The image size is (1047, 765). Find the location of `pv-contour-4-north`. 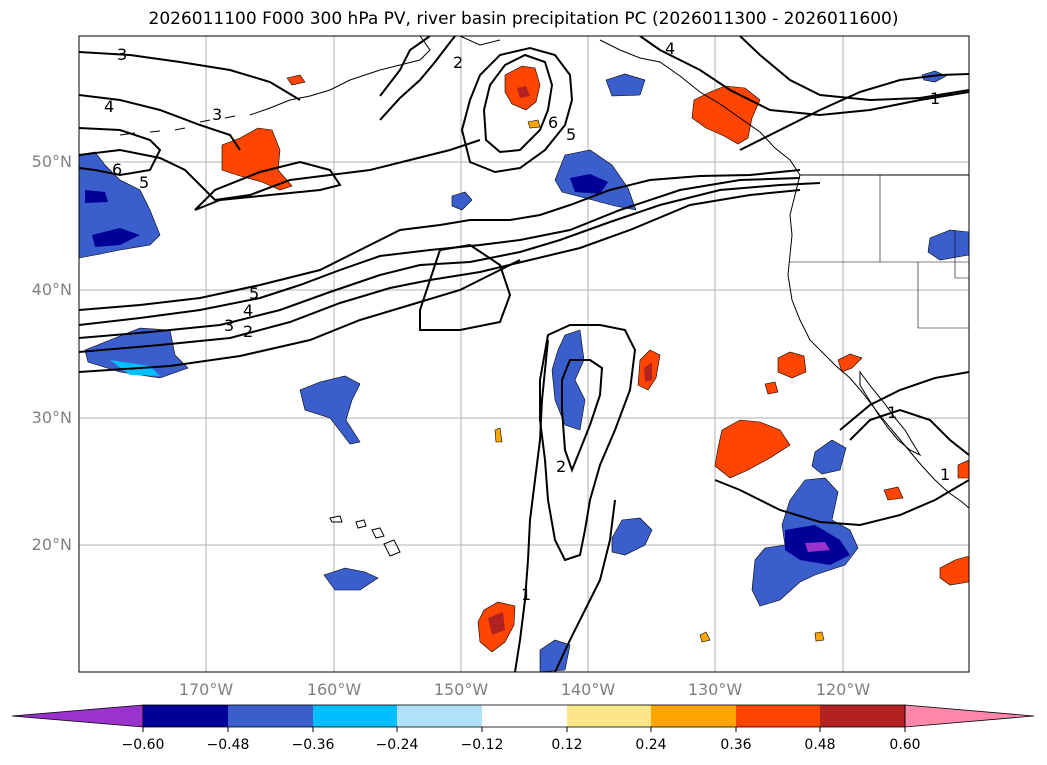

pv-contour-4-north is located at coordinates (674, 76).